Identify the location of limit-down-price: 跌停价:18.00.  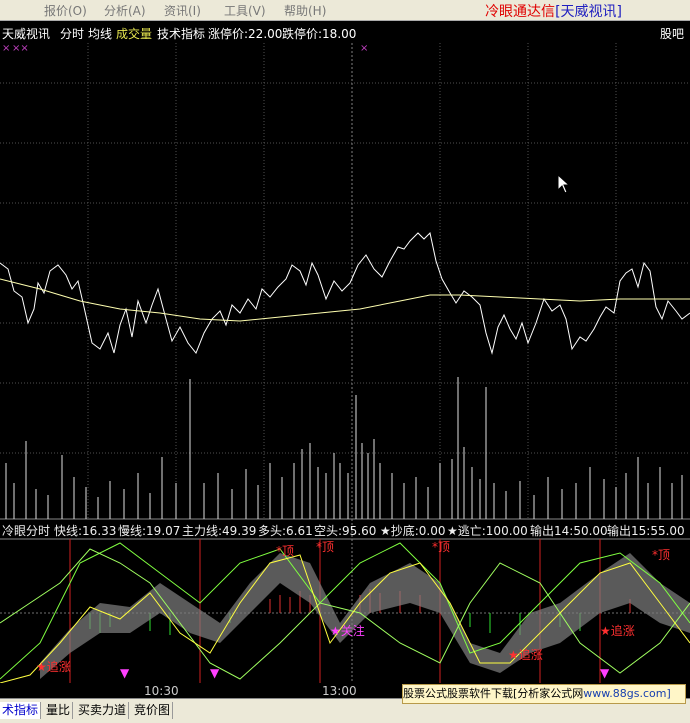
(319, 34).